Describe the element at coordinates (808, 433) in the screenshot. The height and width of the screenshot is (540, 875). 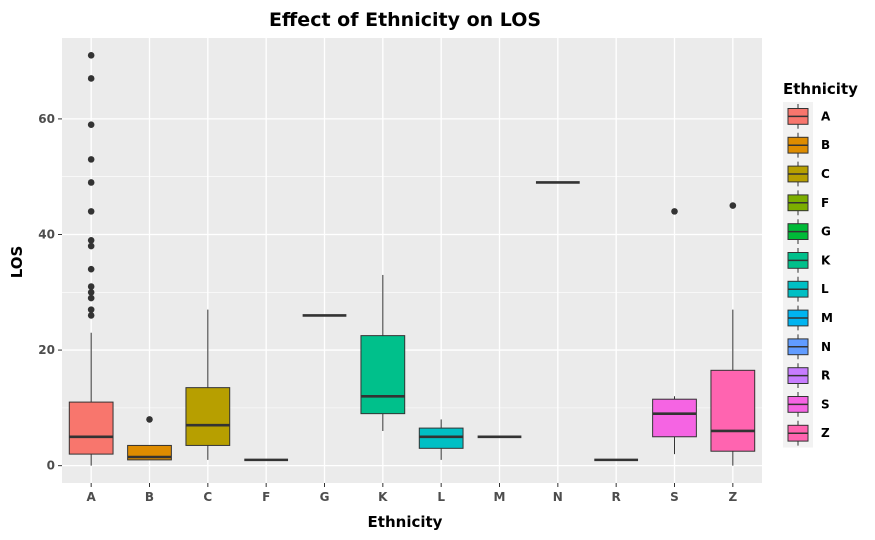
I see `legend-item-Z: Z` at that location.